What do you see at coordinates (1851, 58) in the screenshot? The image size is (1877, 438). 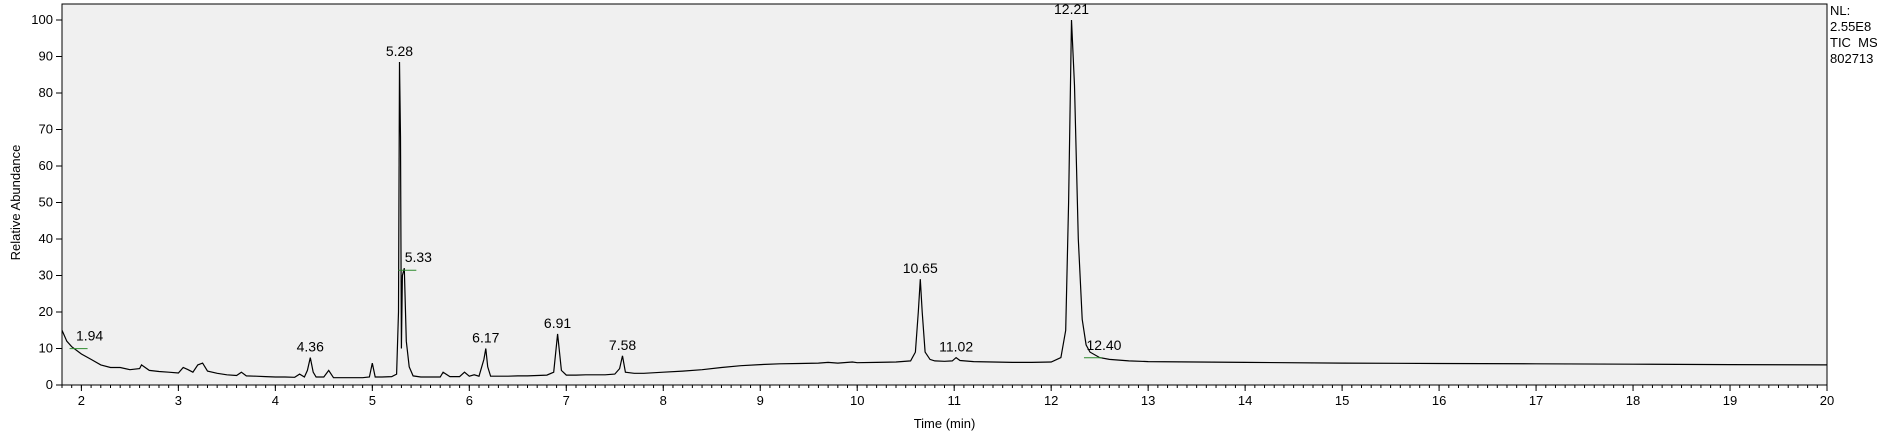 I see `info-line-file: 802713` at bounding box center [1851, 58].